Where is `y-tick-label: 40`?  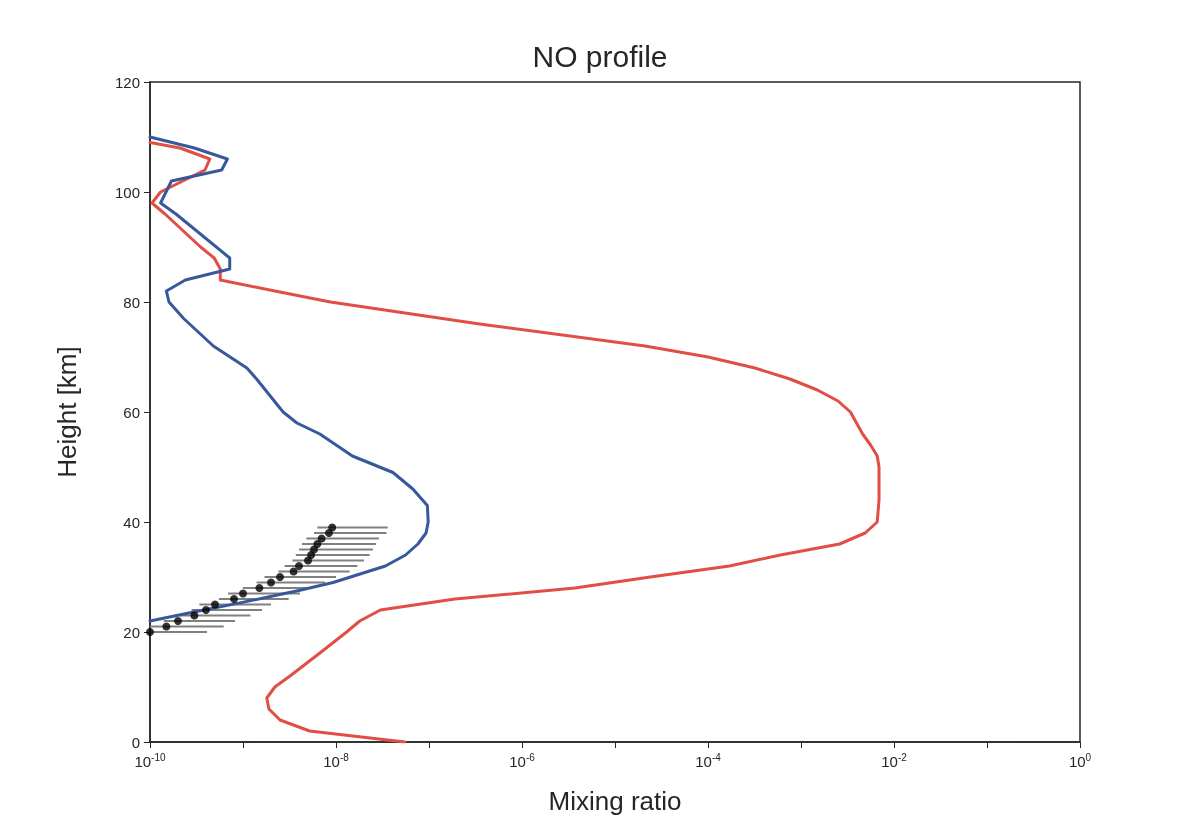
y-tick-label: 40 is located at coordinates (131, 522).